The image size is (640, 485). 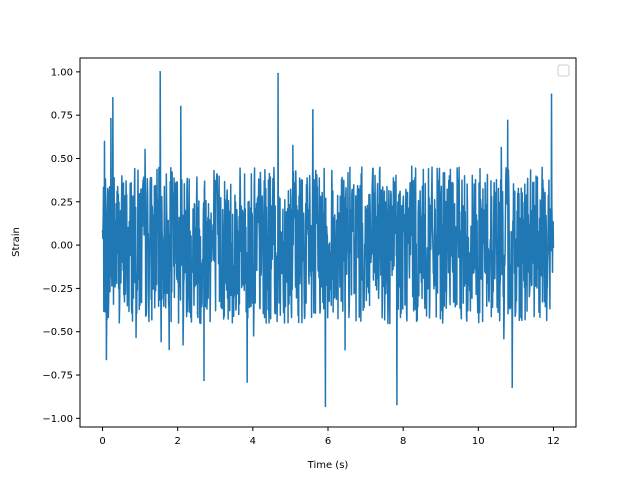 I want to click on x-axis-ticks: 0 2 4 6 8 10 12, so click(x=329, y=437).